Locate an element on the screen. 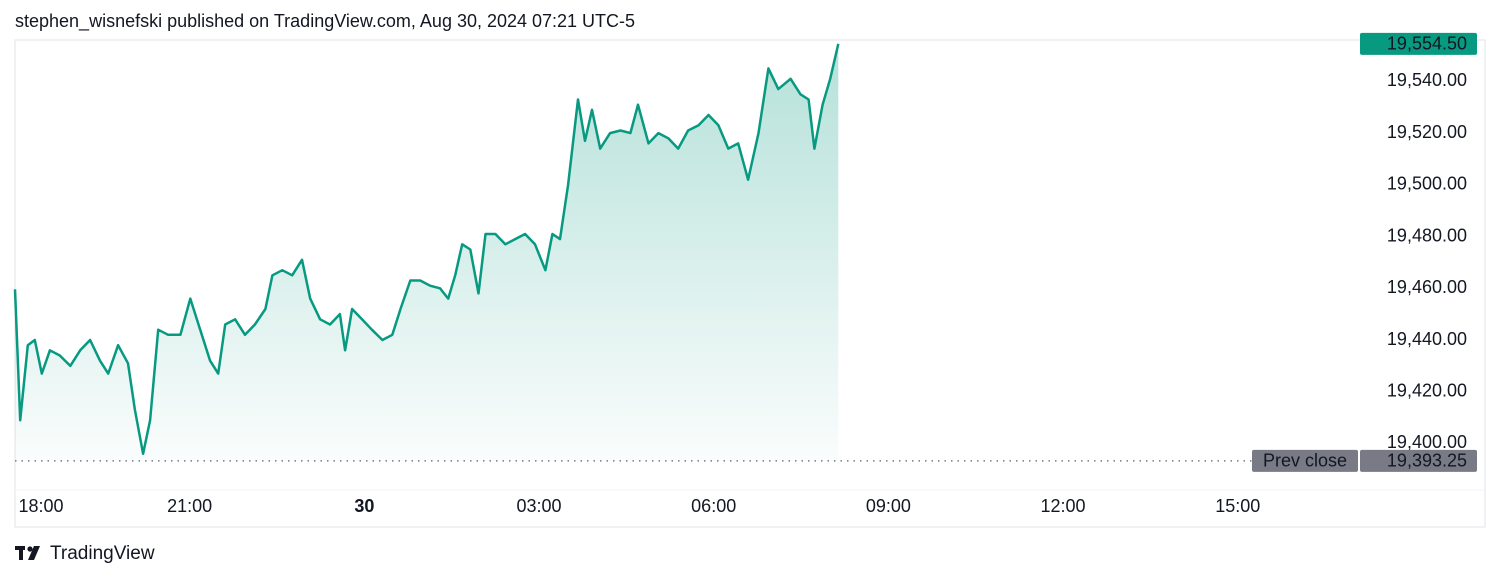  x-tick-label: 30 is located at coordinates (364, 506).